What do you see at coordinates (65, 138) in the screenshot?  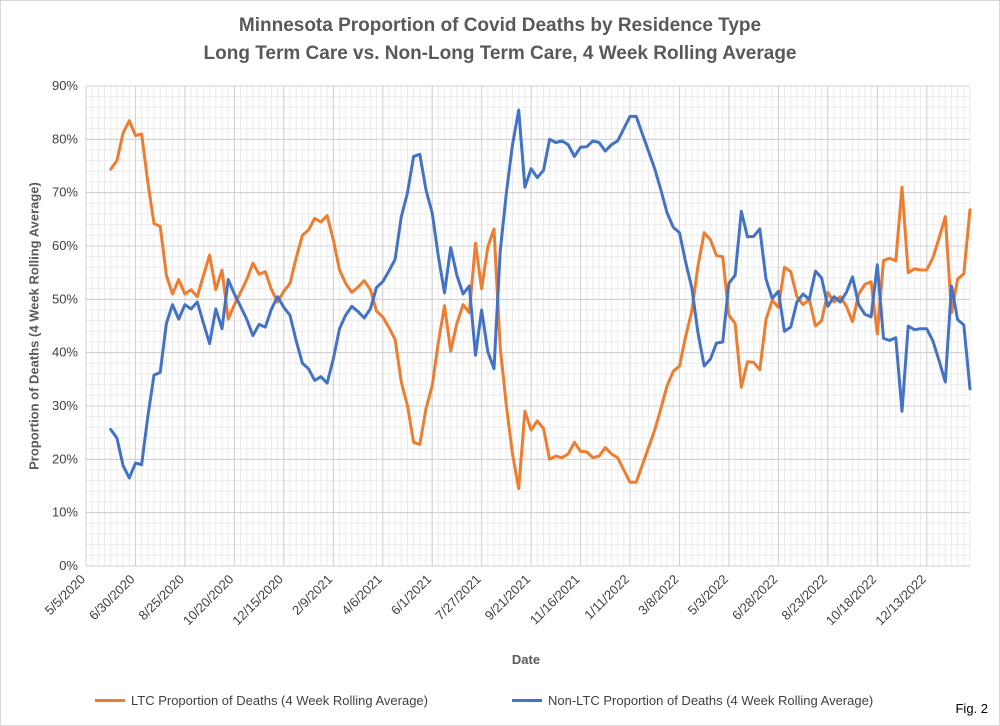 I see `y-tick-label: 80%` at bounding box center [65, 138].